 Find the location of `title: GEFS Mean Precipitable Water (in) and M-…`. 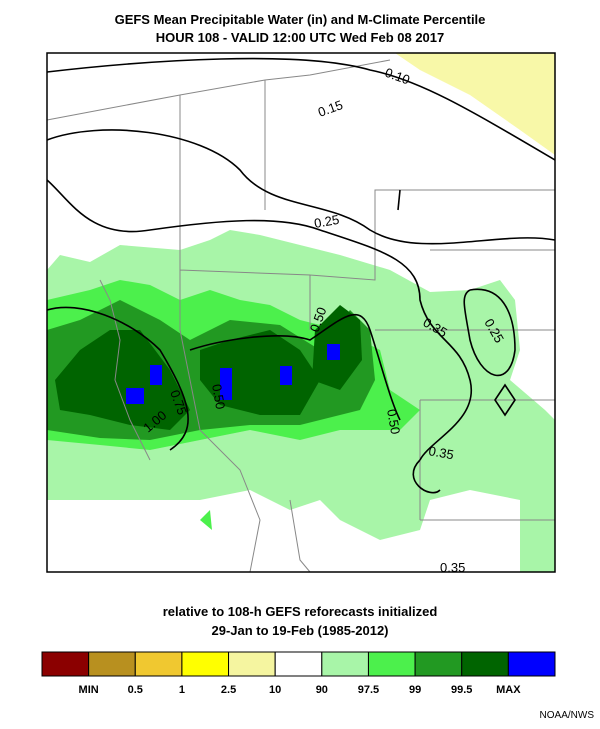

title: GEFS Mean Precipitable Water (in) and M-… is located at coordinates (300, 19).